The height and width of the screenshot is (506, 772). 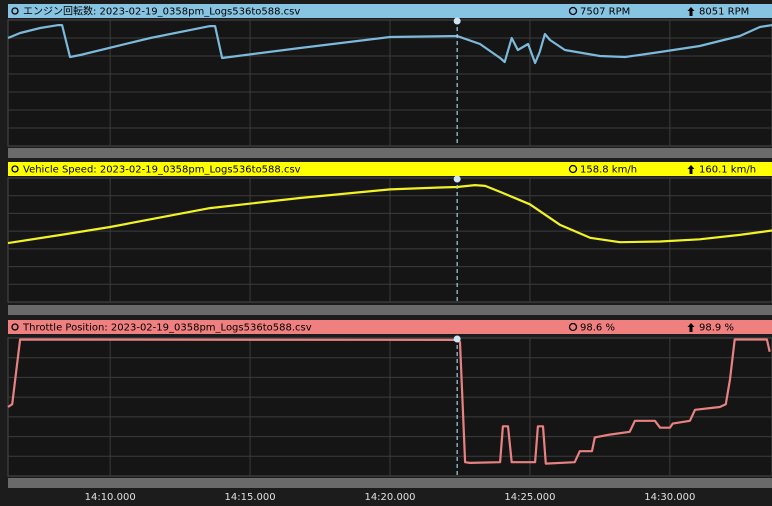 I want to click on x-tick-label: 14:20.000, so click(x=389, y=497).